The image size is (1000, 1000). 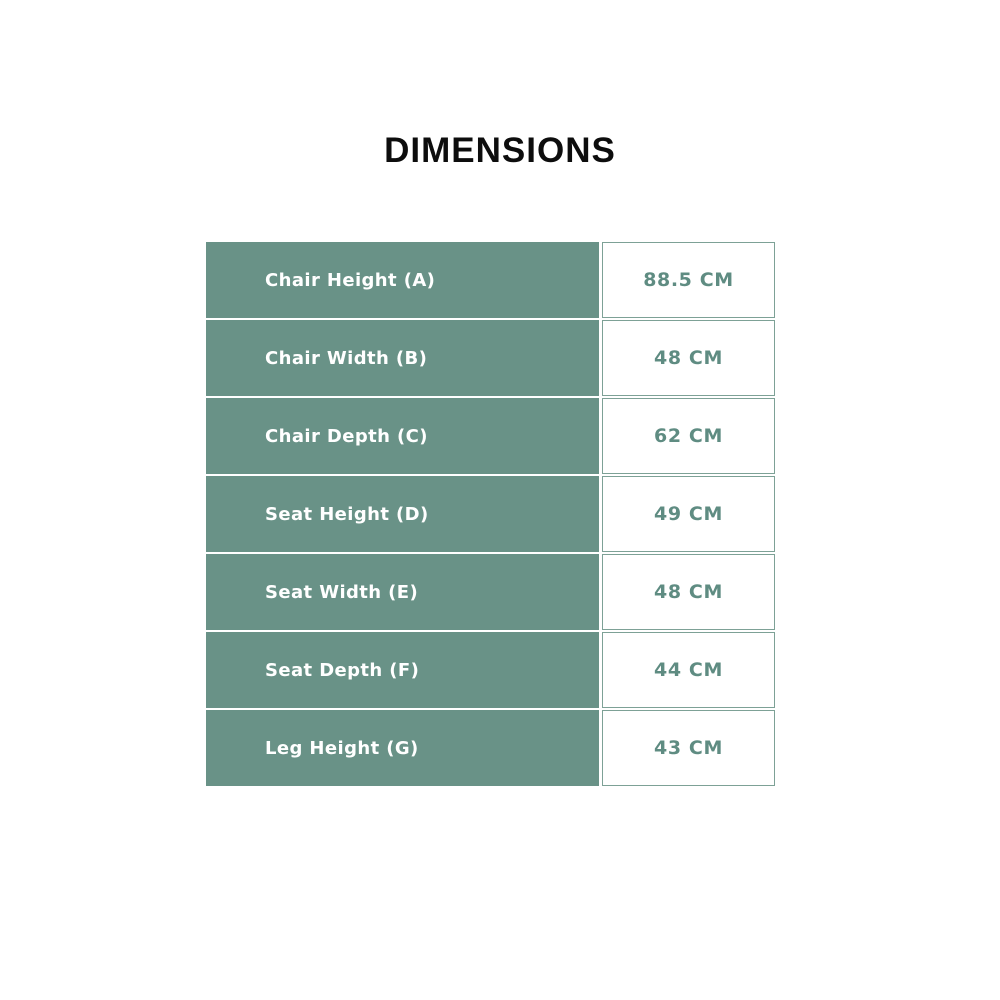 I want to click on dimension-label-cell: Leg Height (G), so click(x=402, y=748).